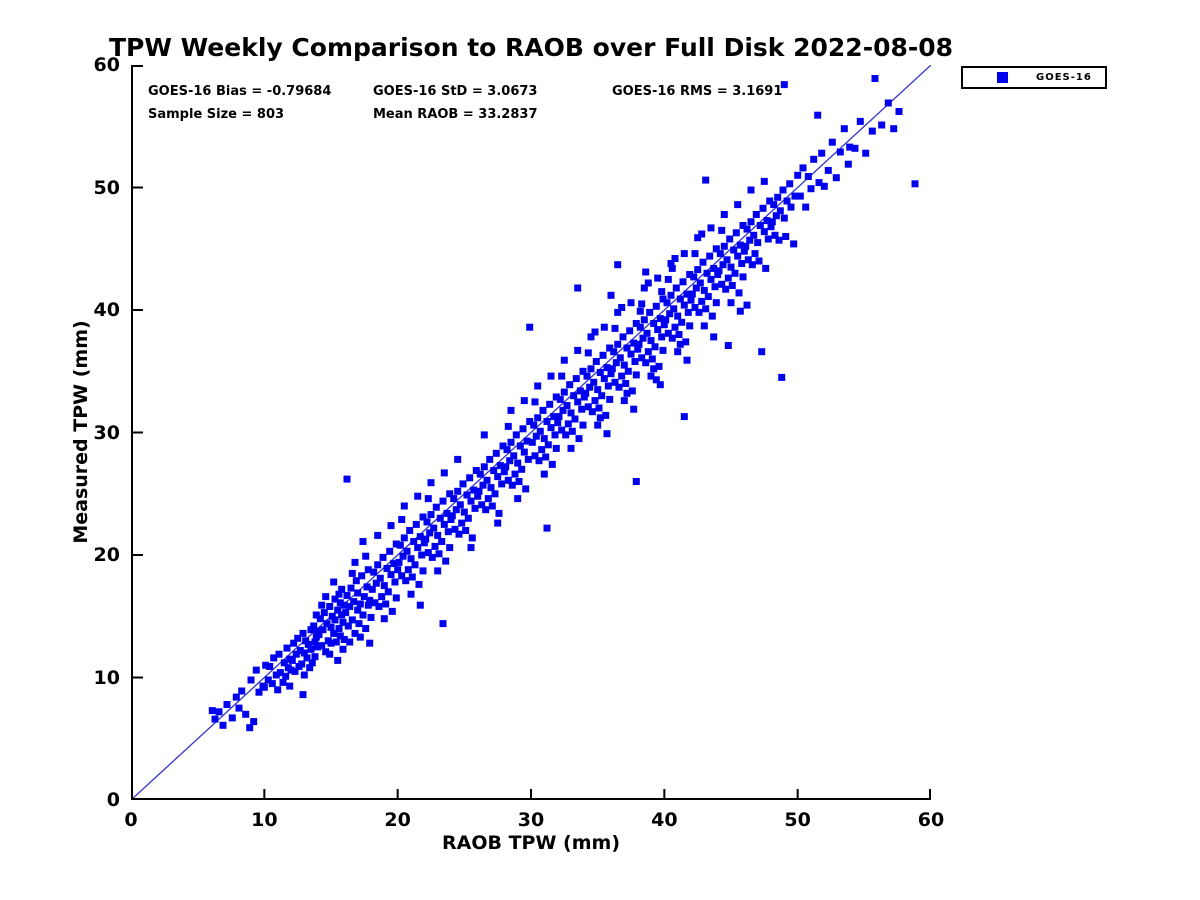 The image size is (1200, 900). What do you see at coordinates (106, 310) in the screenshot?
I see `y-tick-label: 40` at bounding box center [106, 310].